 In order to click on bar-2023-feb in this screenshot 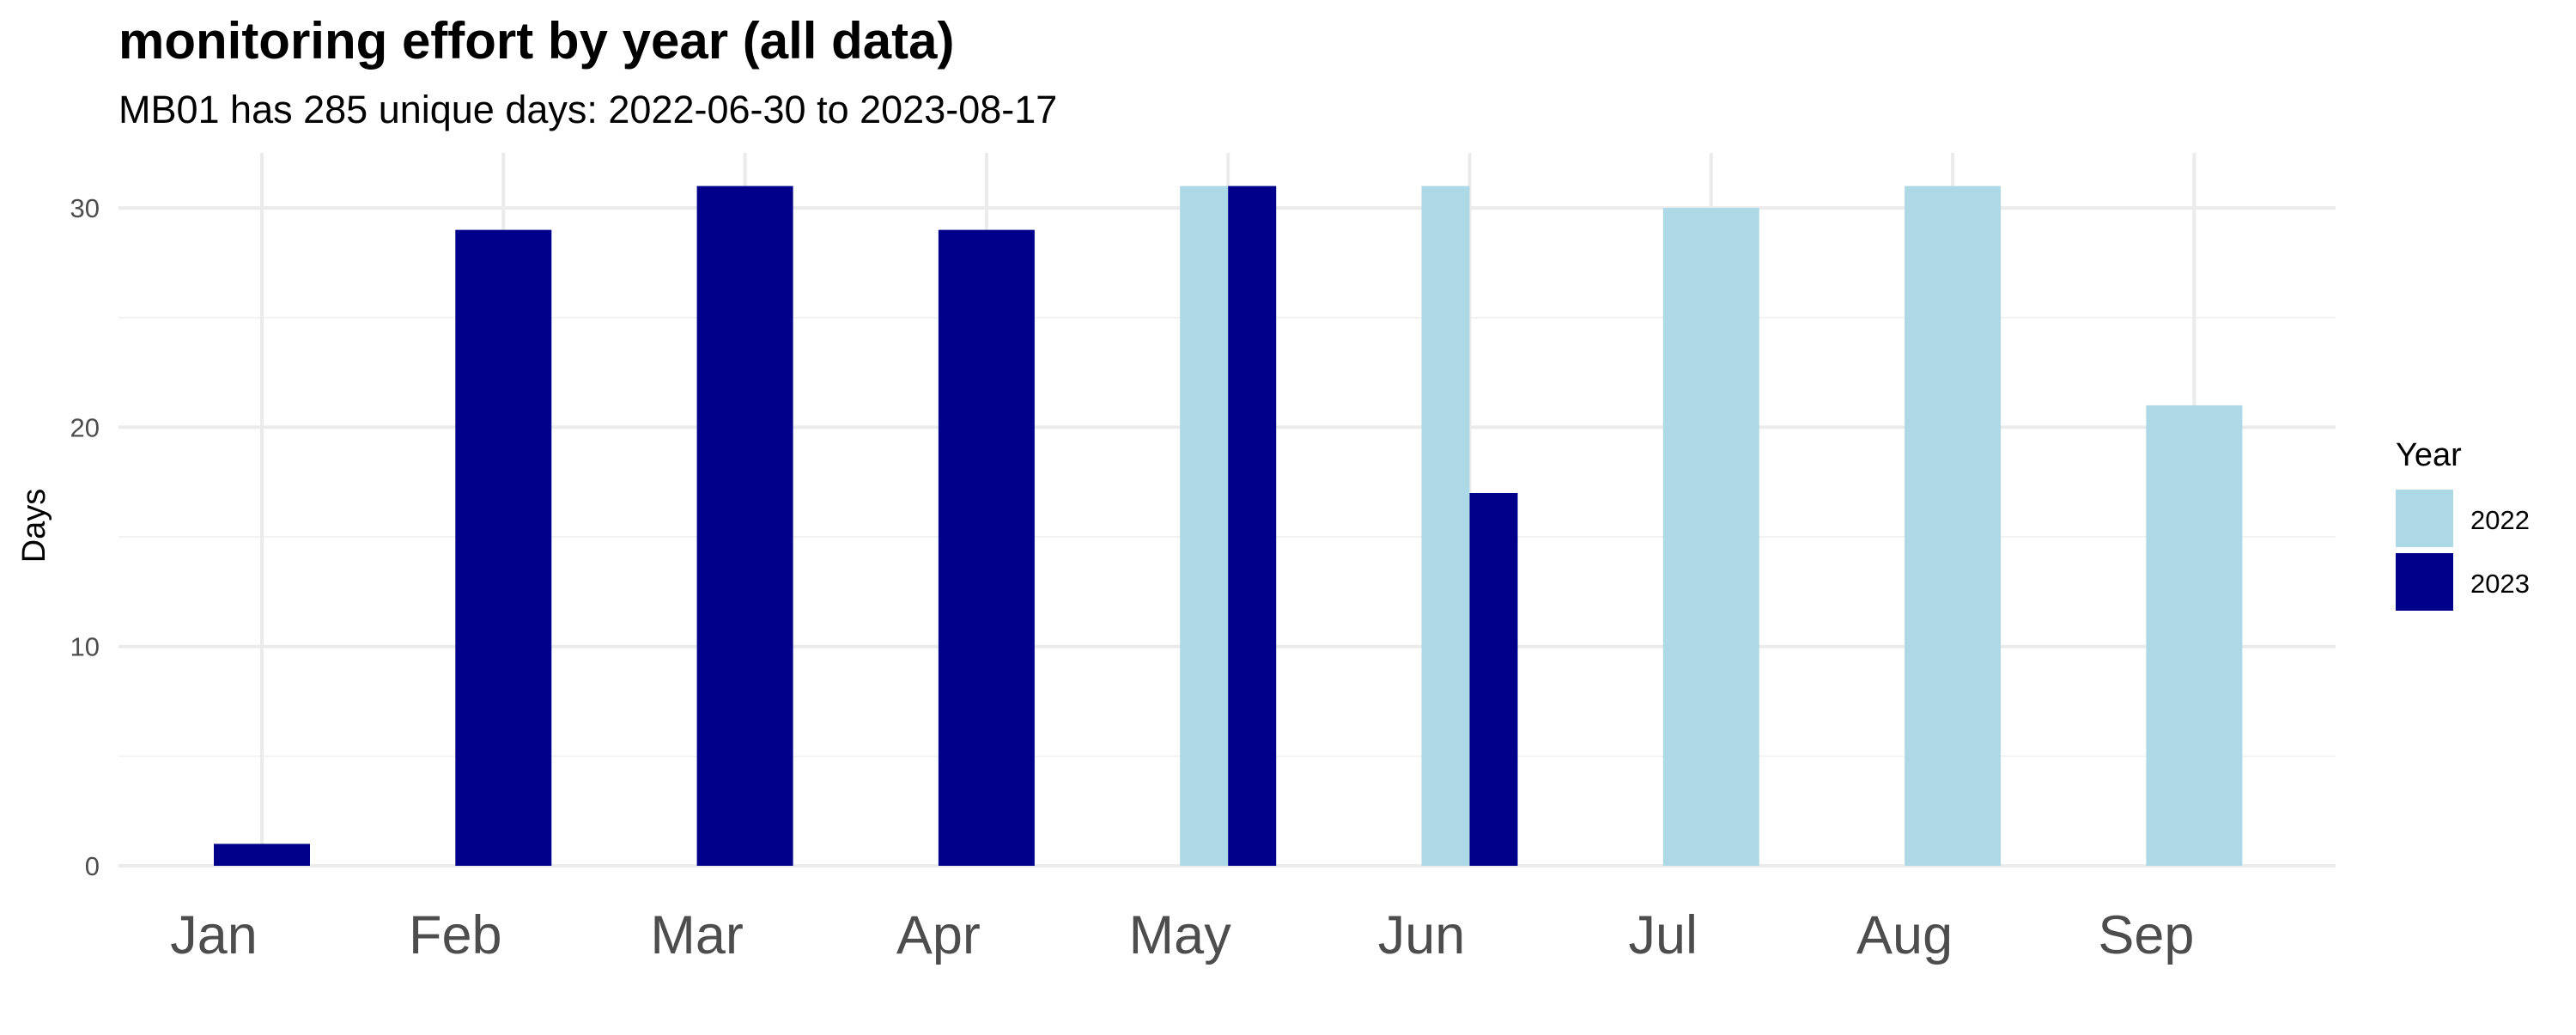, I will do `click(503, 547)`.